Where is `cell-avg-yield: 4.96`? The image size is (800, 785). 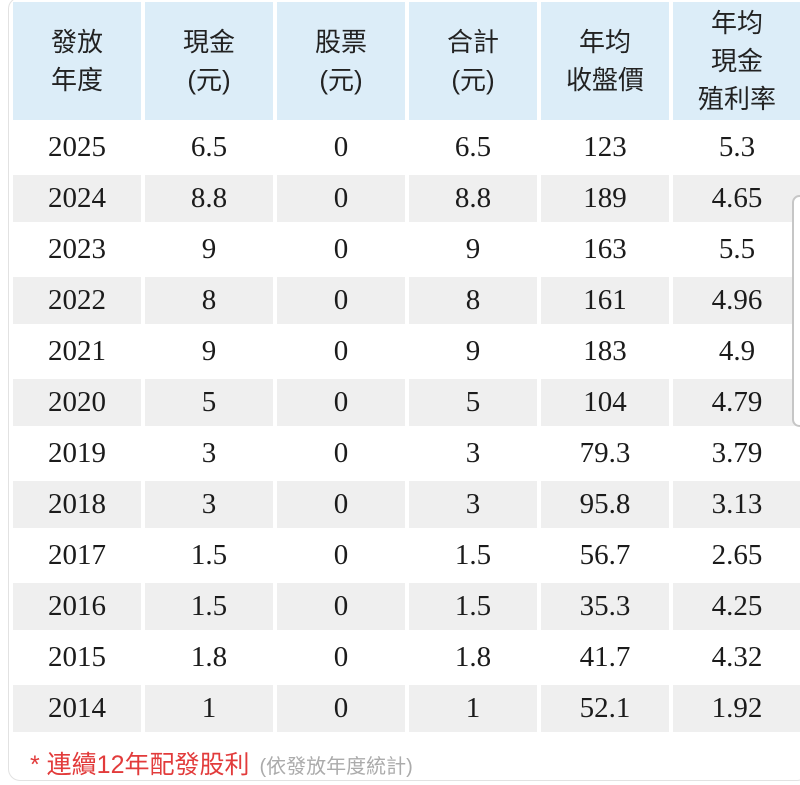 cell-avg-yield: 4.96 is located at coordinates (736, 300).